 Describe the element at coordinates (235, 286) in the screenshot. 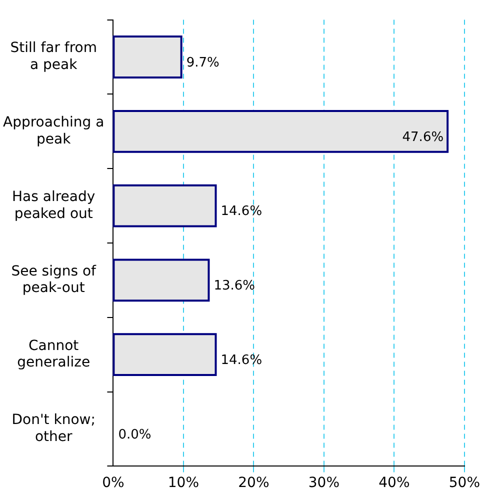

I see `data-label: 13.6%` at that location.